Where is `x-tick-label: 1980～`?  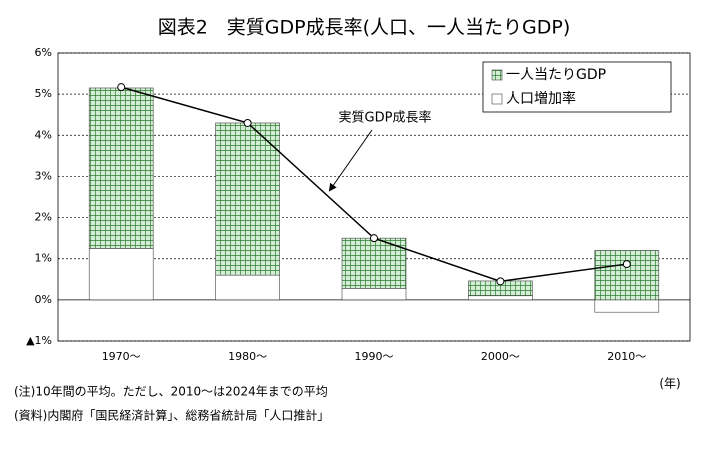
x-tick-label: 1980～ is located at coordinates (247, 356).